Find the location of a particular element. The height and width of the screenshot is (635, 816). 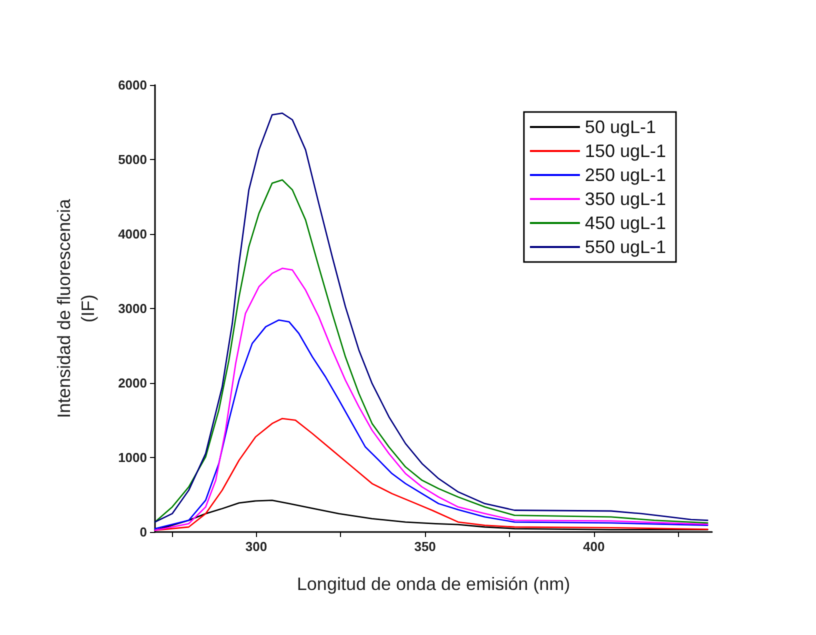

y-tick-label: 0 is located at coordinates (143, 532).